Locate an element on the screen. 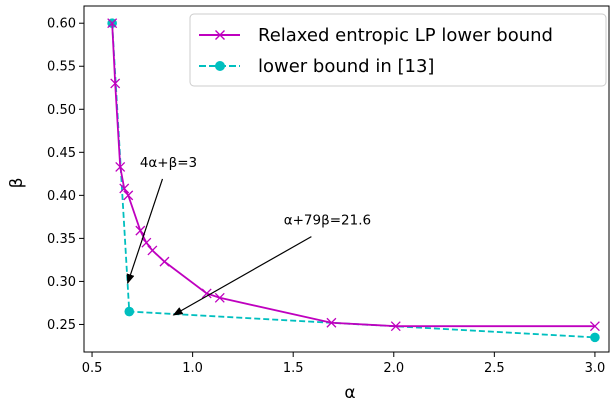 The width and height of the screenshot is (611, 404). x-tick-label: 3.0 is located at coordinates (595, 368).